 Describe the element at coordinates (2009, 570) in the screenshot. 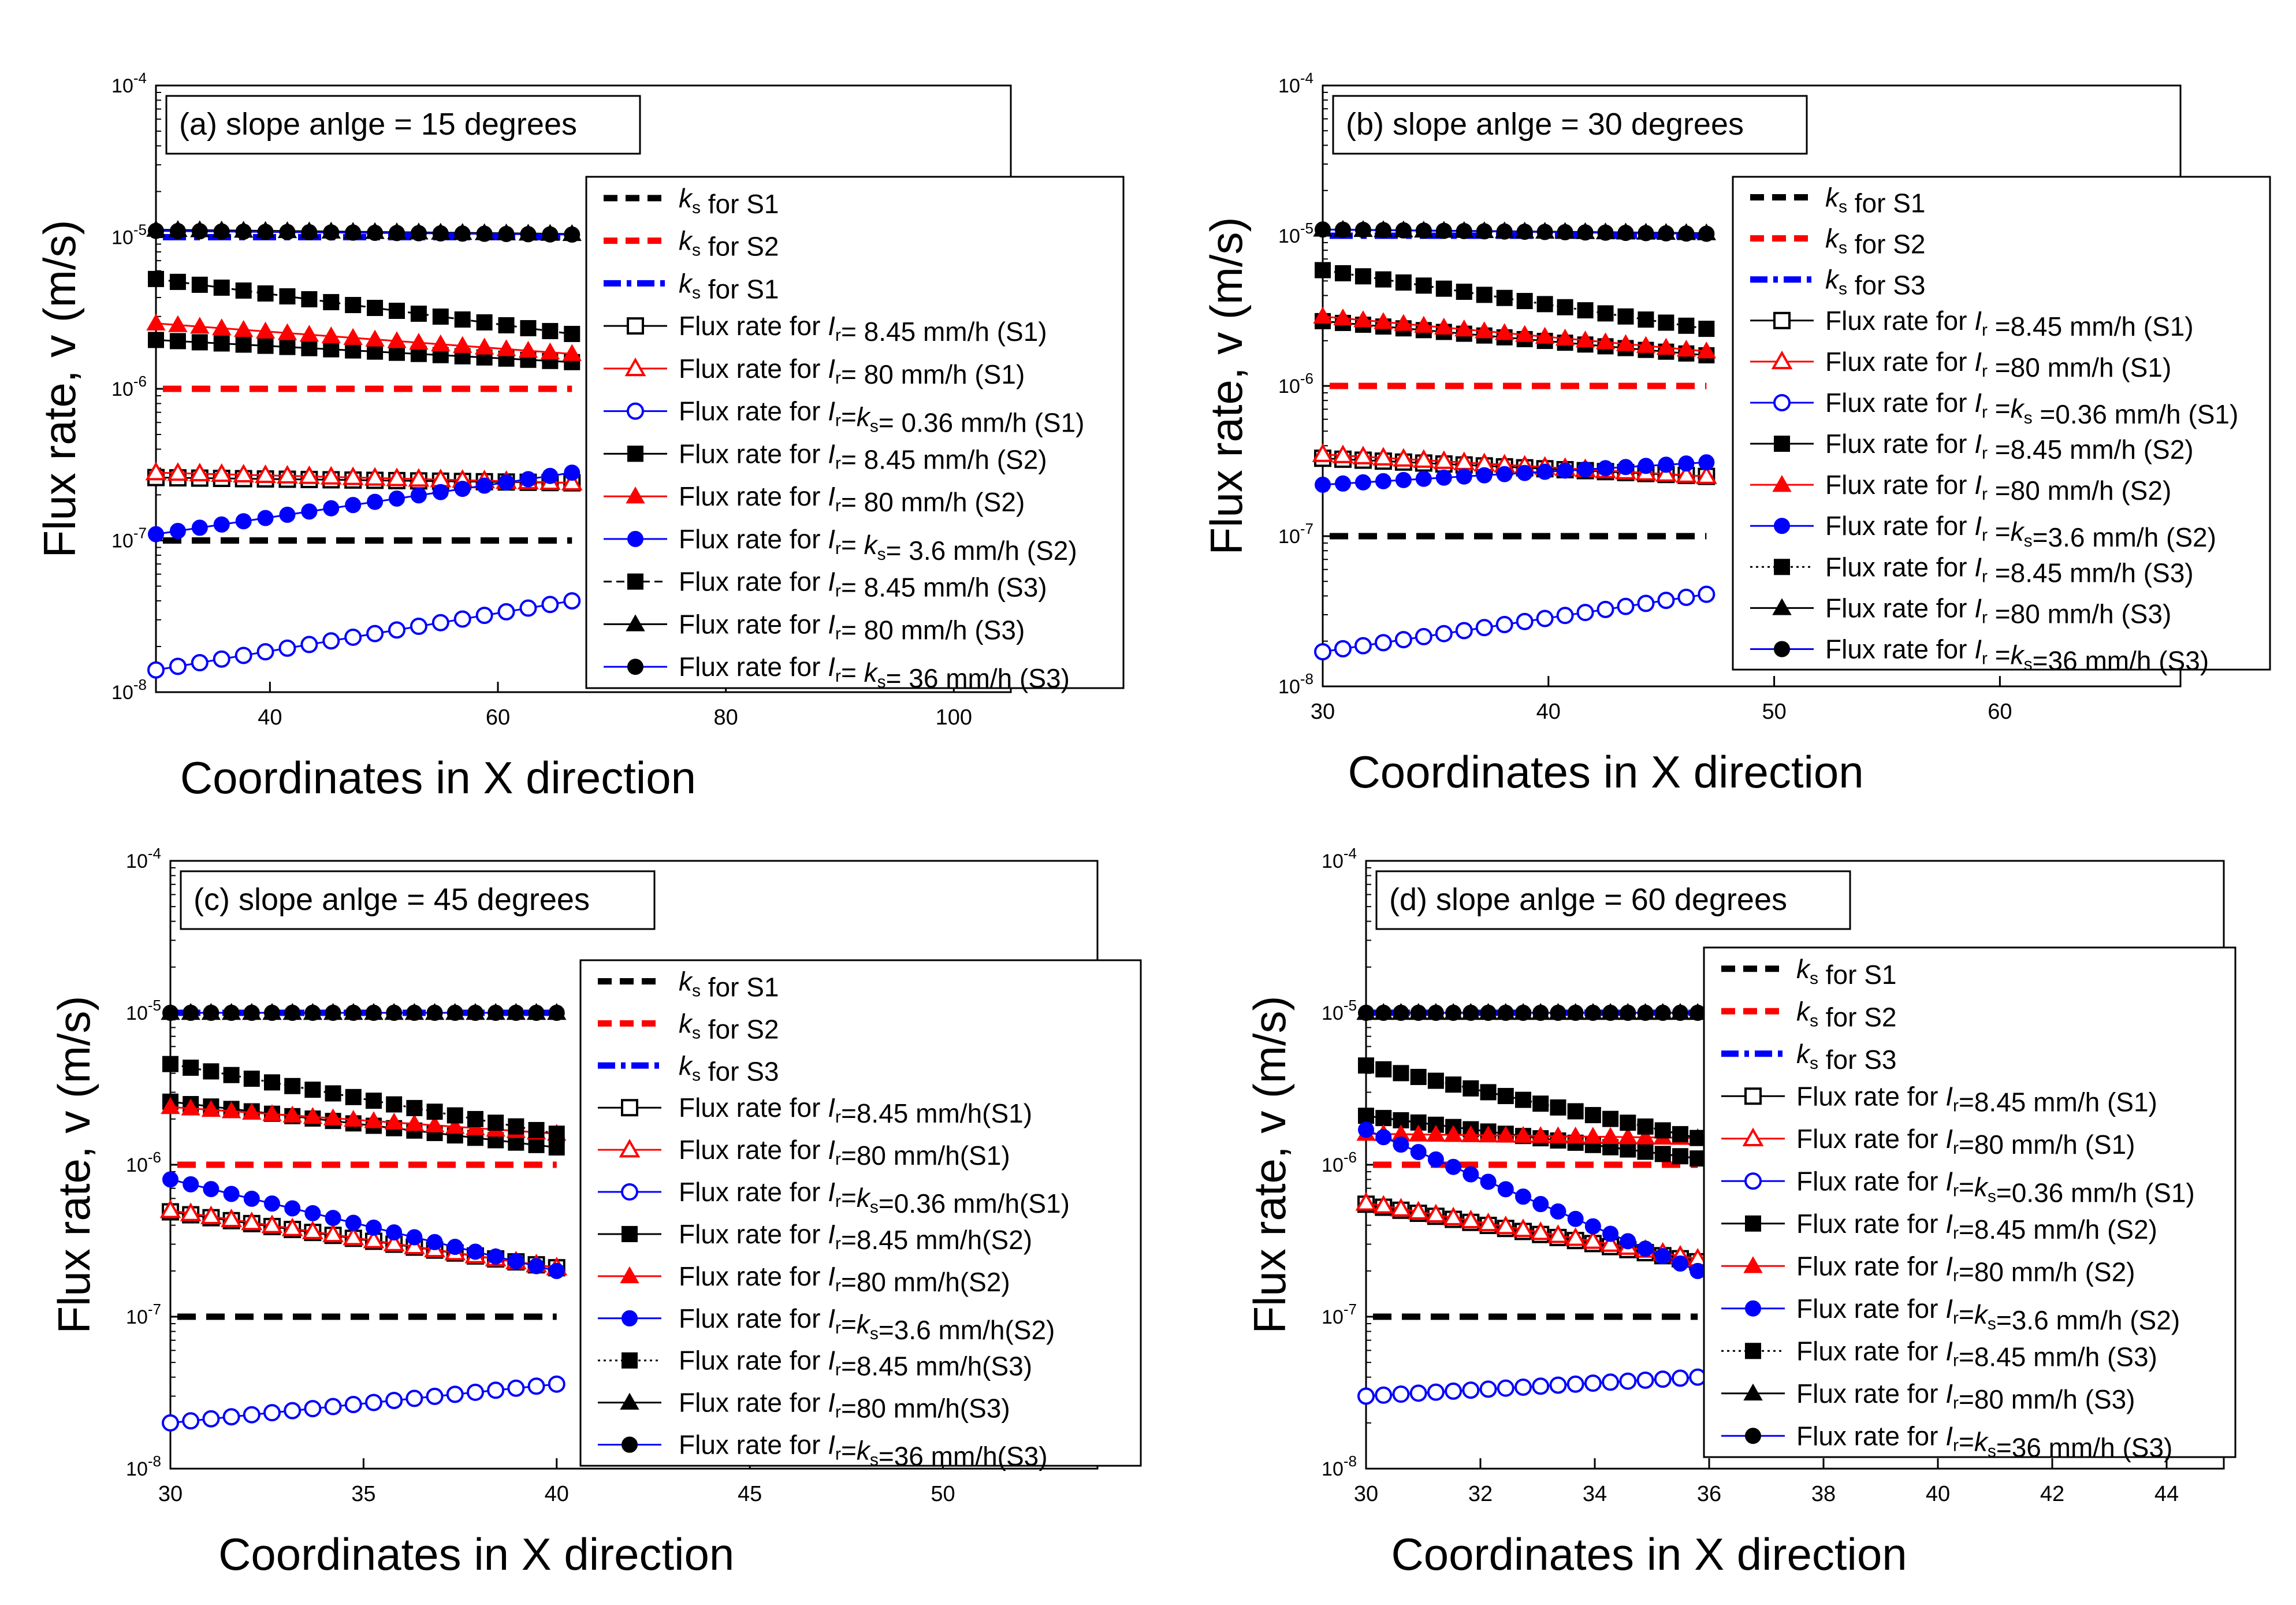

I see `legend-label: Flux rate for Ir =8.45 mm/h (S3)` at that location.